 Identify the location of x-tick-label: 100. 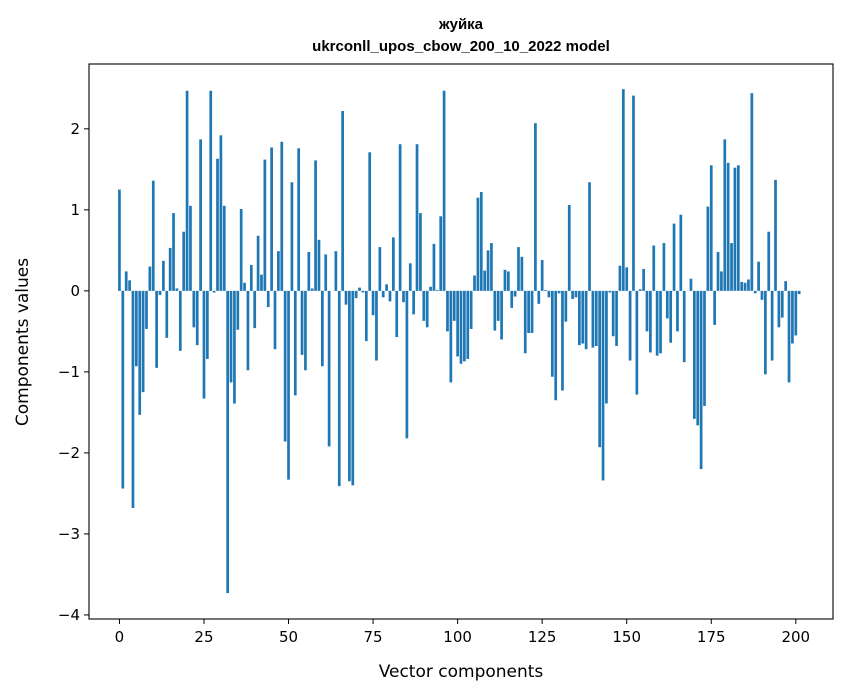
(457, 637).